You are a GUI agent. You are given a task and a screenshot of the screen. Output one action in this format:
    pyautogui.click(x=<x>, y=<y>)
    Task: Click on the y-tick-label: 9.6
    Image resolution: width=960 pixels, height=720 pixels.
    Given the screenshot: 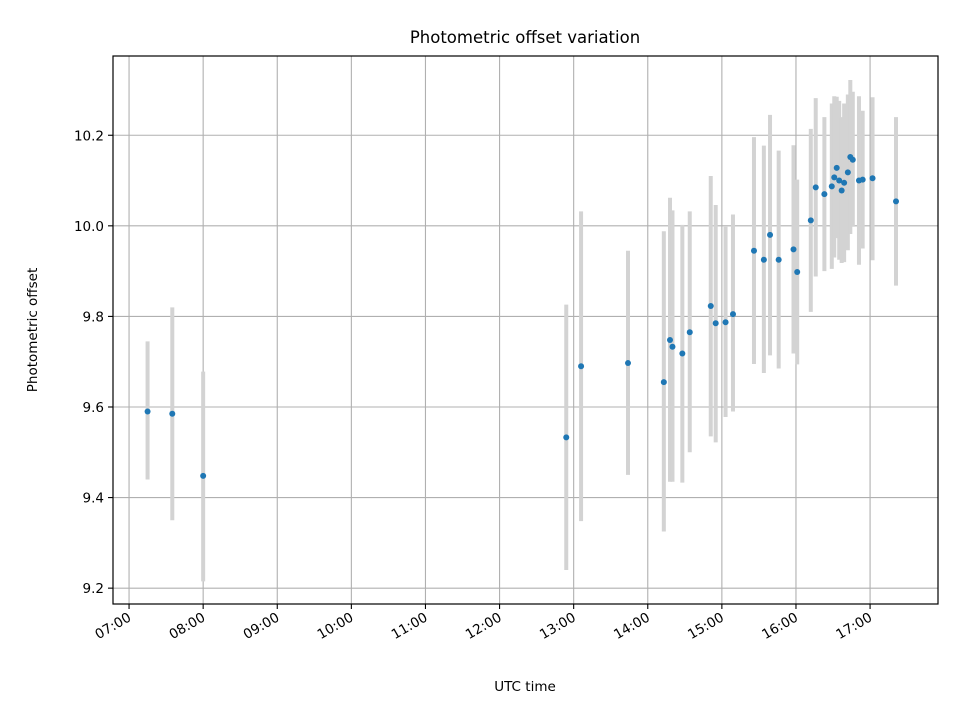 What is the action you would take?
    pyautogui.click(x=93, y=408)
    